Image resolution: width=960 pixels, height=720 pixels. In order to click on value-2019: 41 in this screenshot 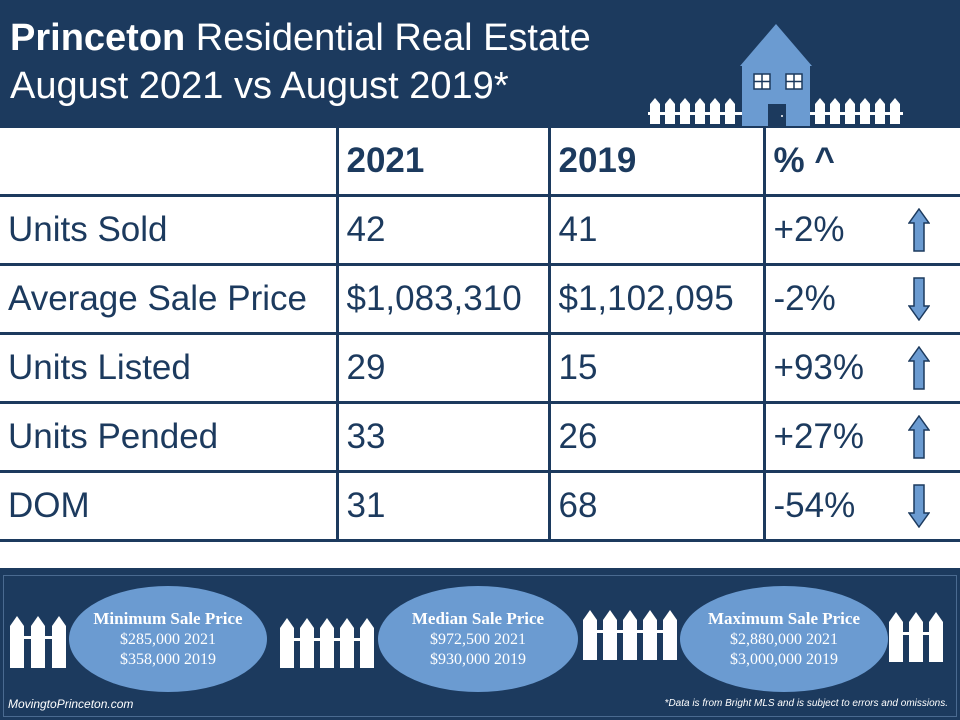, I will do `click(656, 230)`.